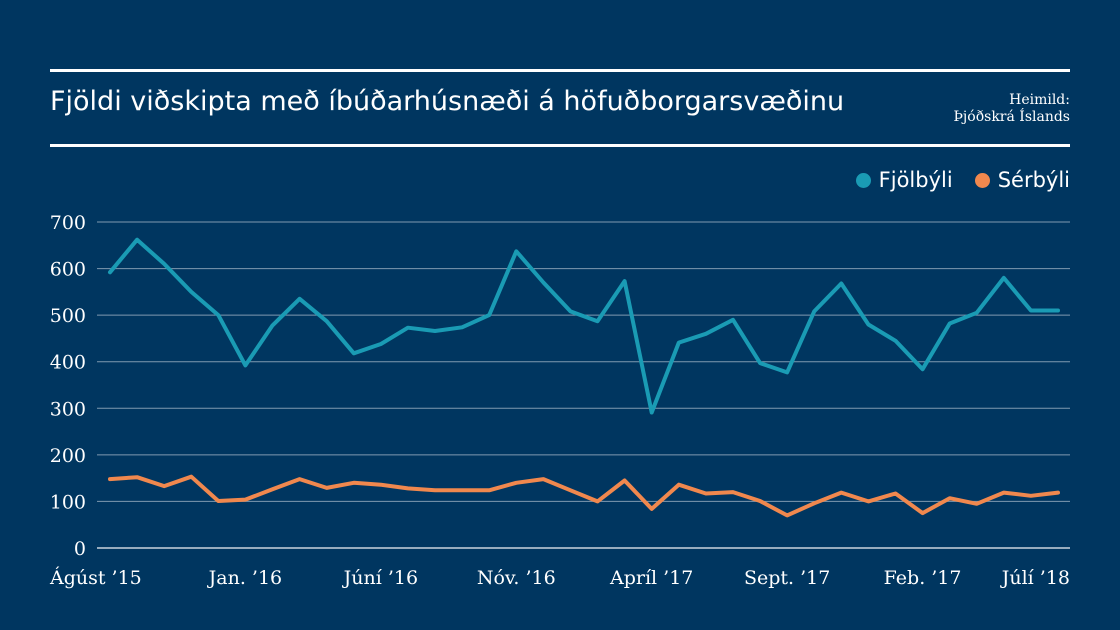 Image resolution: width=1120 pixels, height=630 pixels. What do you see at coordinates (1035, 578) in the screenshot?
I see `x-tick-label: Júlí ’18` at bounding box center [1035, 578].